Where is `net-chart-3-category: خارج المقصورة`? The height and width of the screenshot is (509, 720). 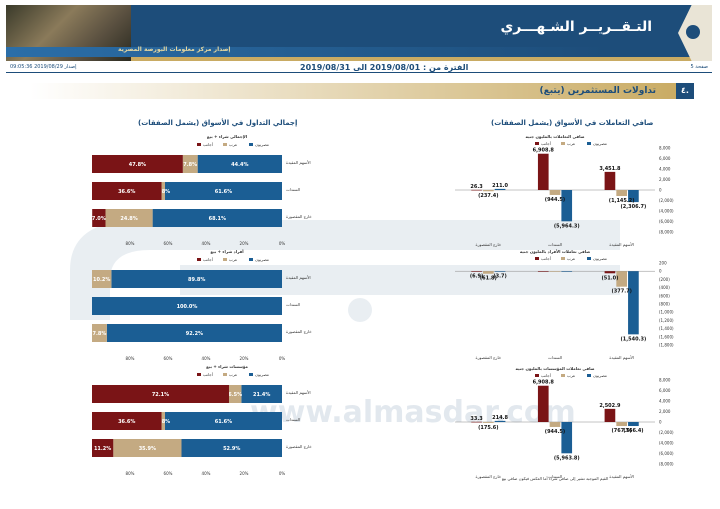
net-chart-3-category: خارج المقصورة is located at coordinates (488, 476).